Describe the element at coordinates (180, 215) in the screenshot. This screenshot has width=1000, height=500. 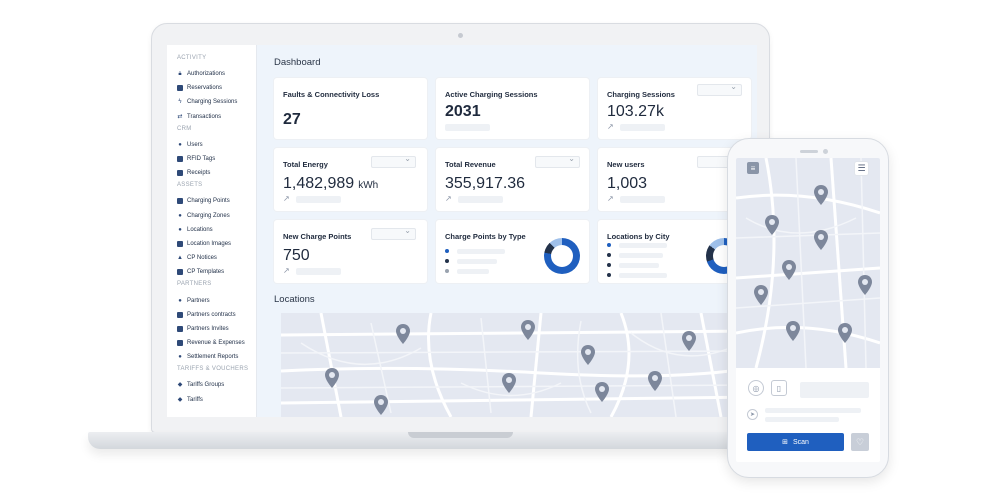
I see `zone-pin-icon: ●` at that location.